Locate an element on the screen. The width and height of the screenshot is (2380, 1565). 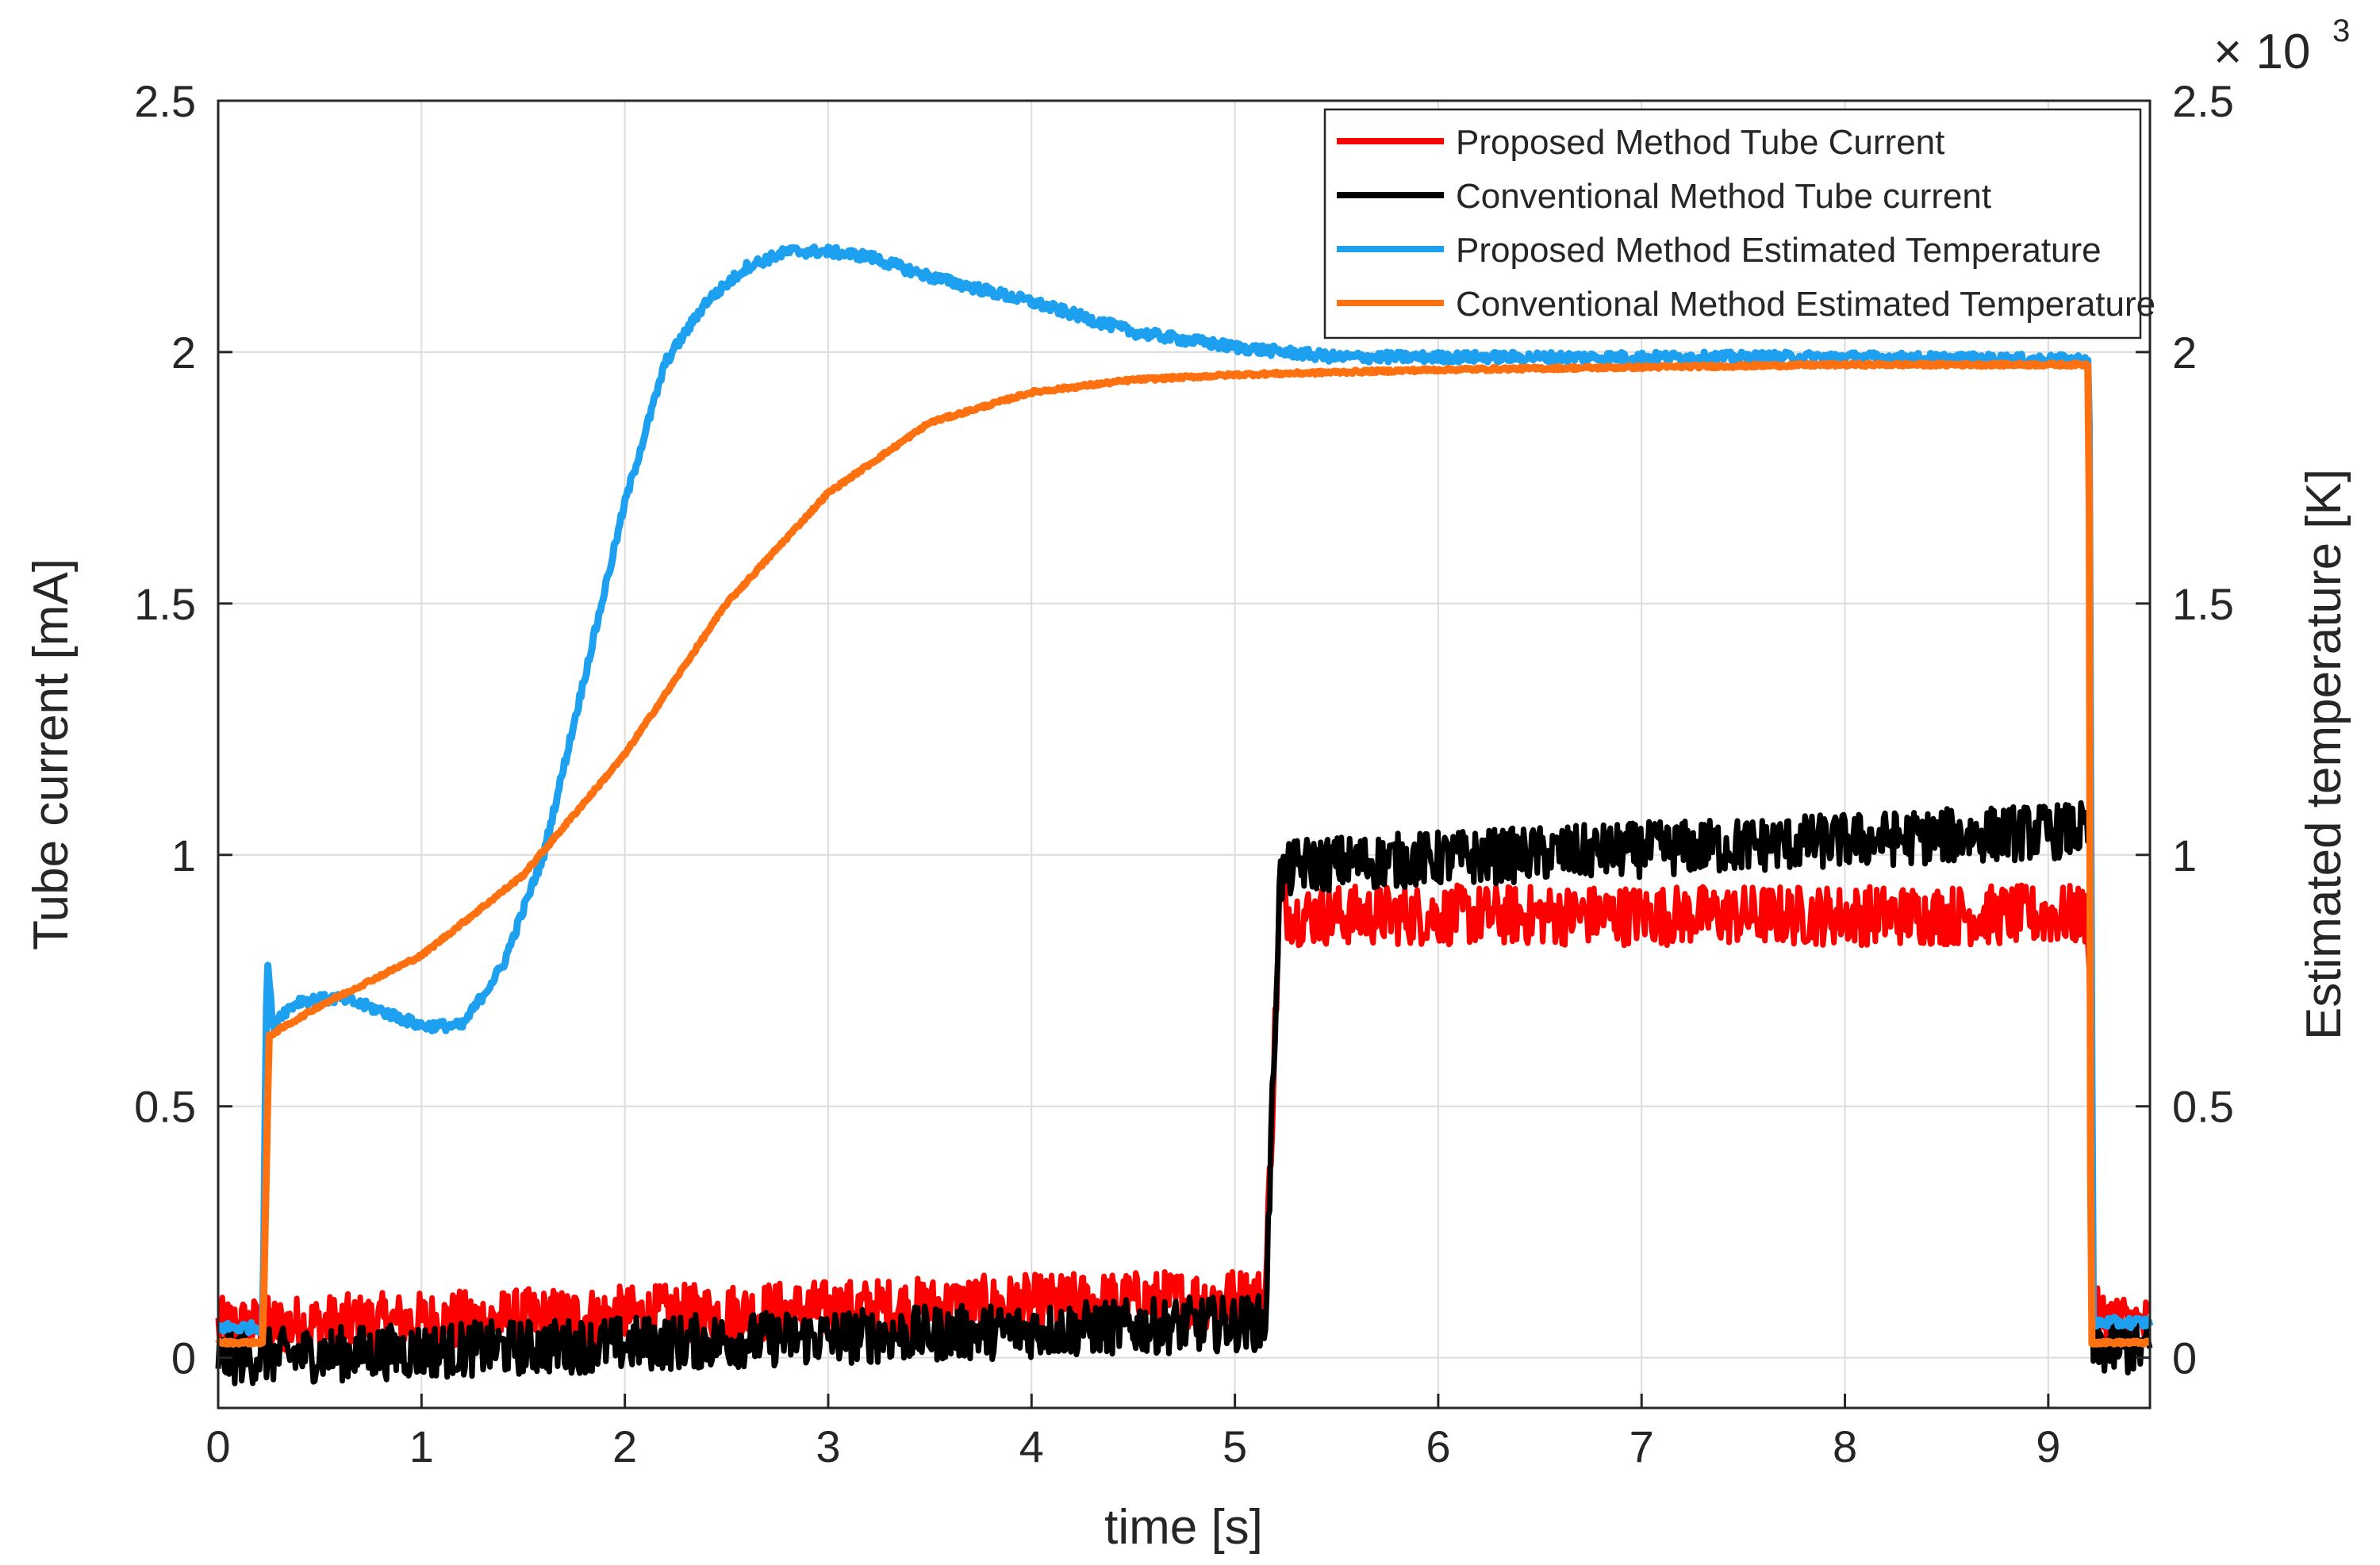
x-tick-label: 8 is located at coordinates (1845, 1446).